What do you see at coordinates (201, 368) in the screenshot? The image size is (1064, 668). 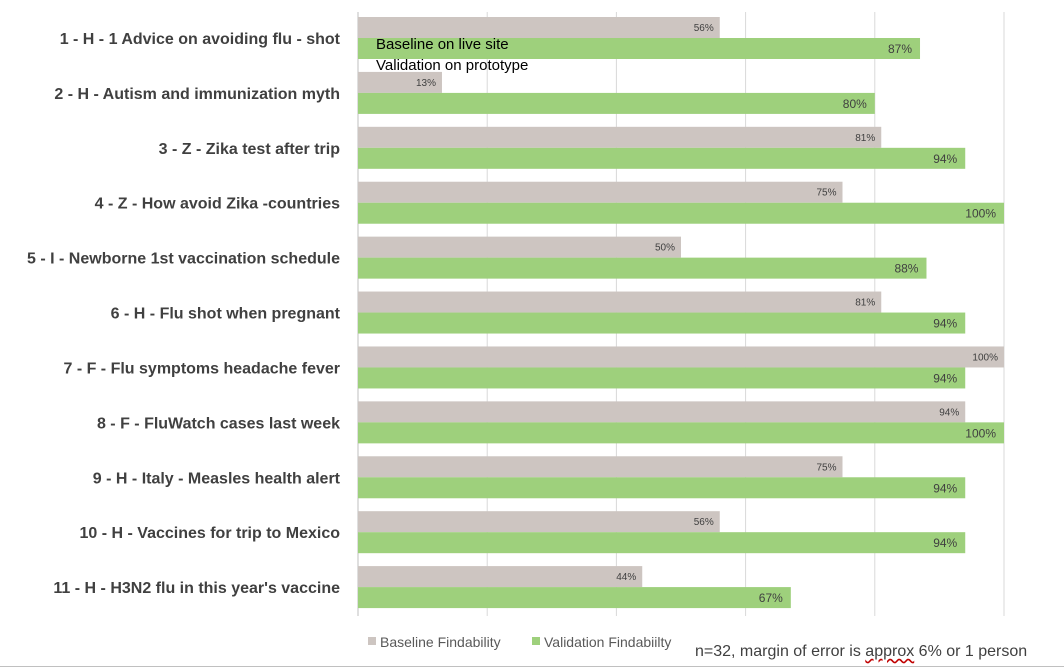 I see `category-label: 7 - F - Flu symptoms headache fever` at bounding box center [201, 368].